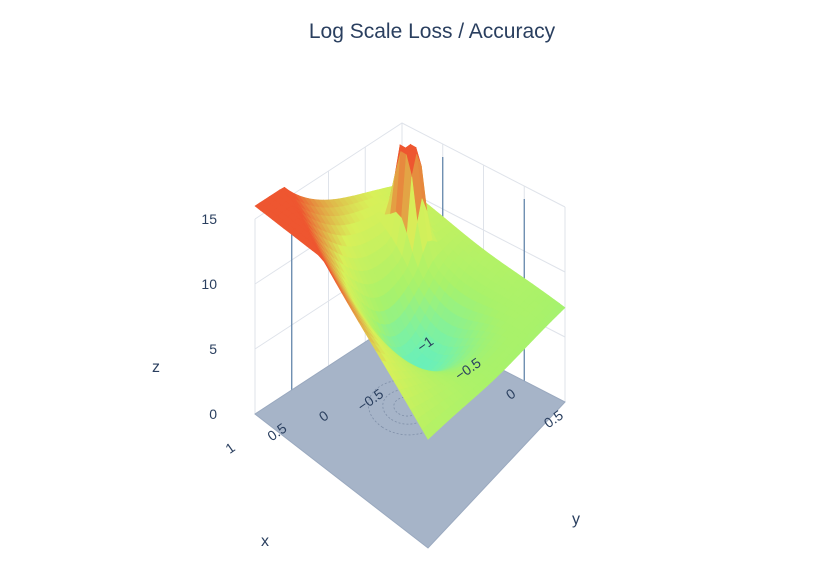 This screenshot has width=832, height=561. What do you see at coordinates (156, 367) in the screenshot?
I see `z-axis-title: z` at bounding box center [156, 367].